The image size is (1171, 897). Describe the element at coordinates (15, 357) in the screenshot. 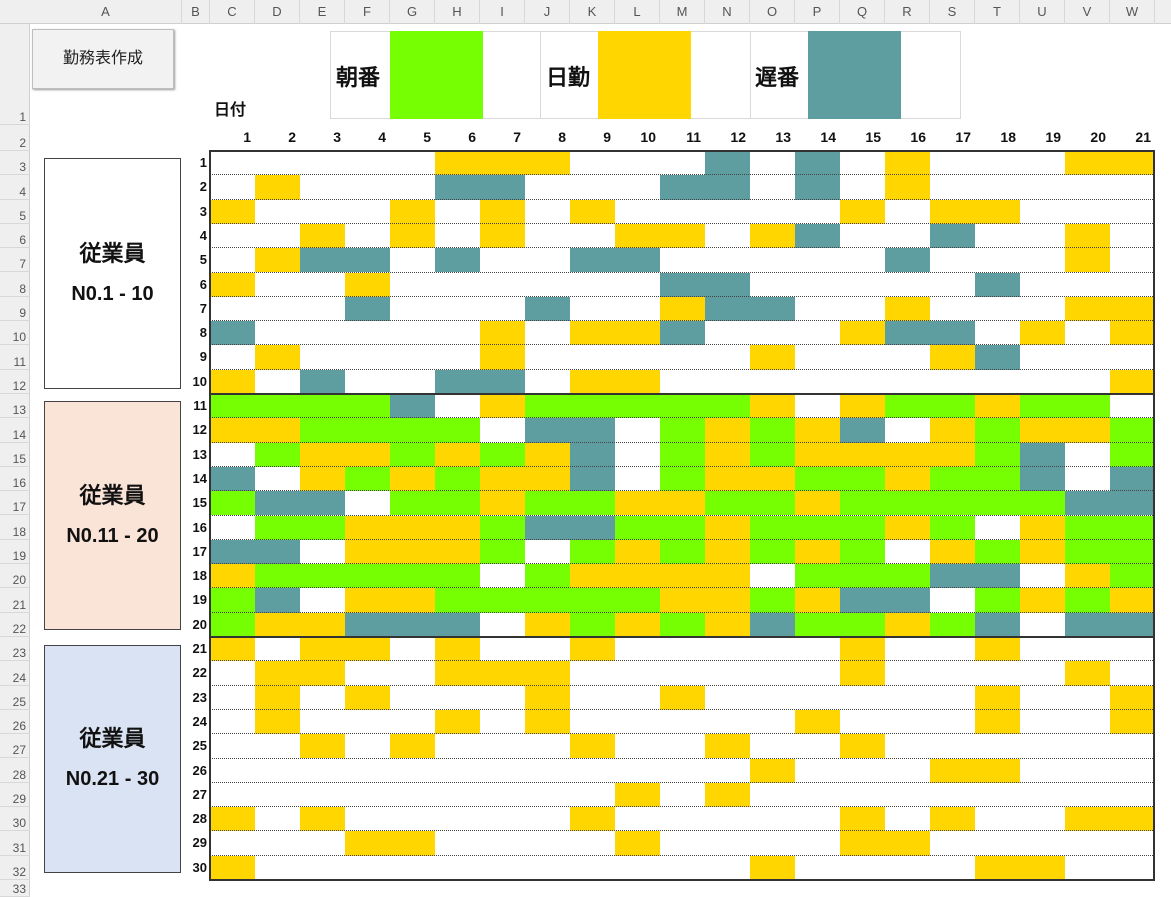

I see `row-header-11: 11` at that location.